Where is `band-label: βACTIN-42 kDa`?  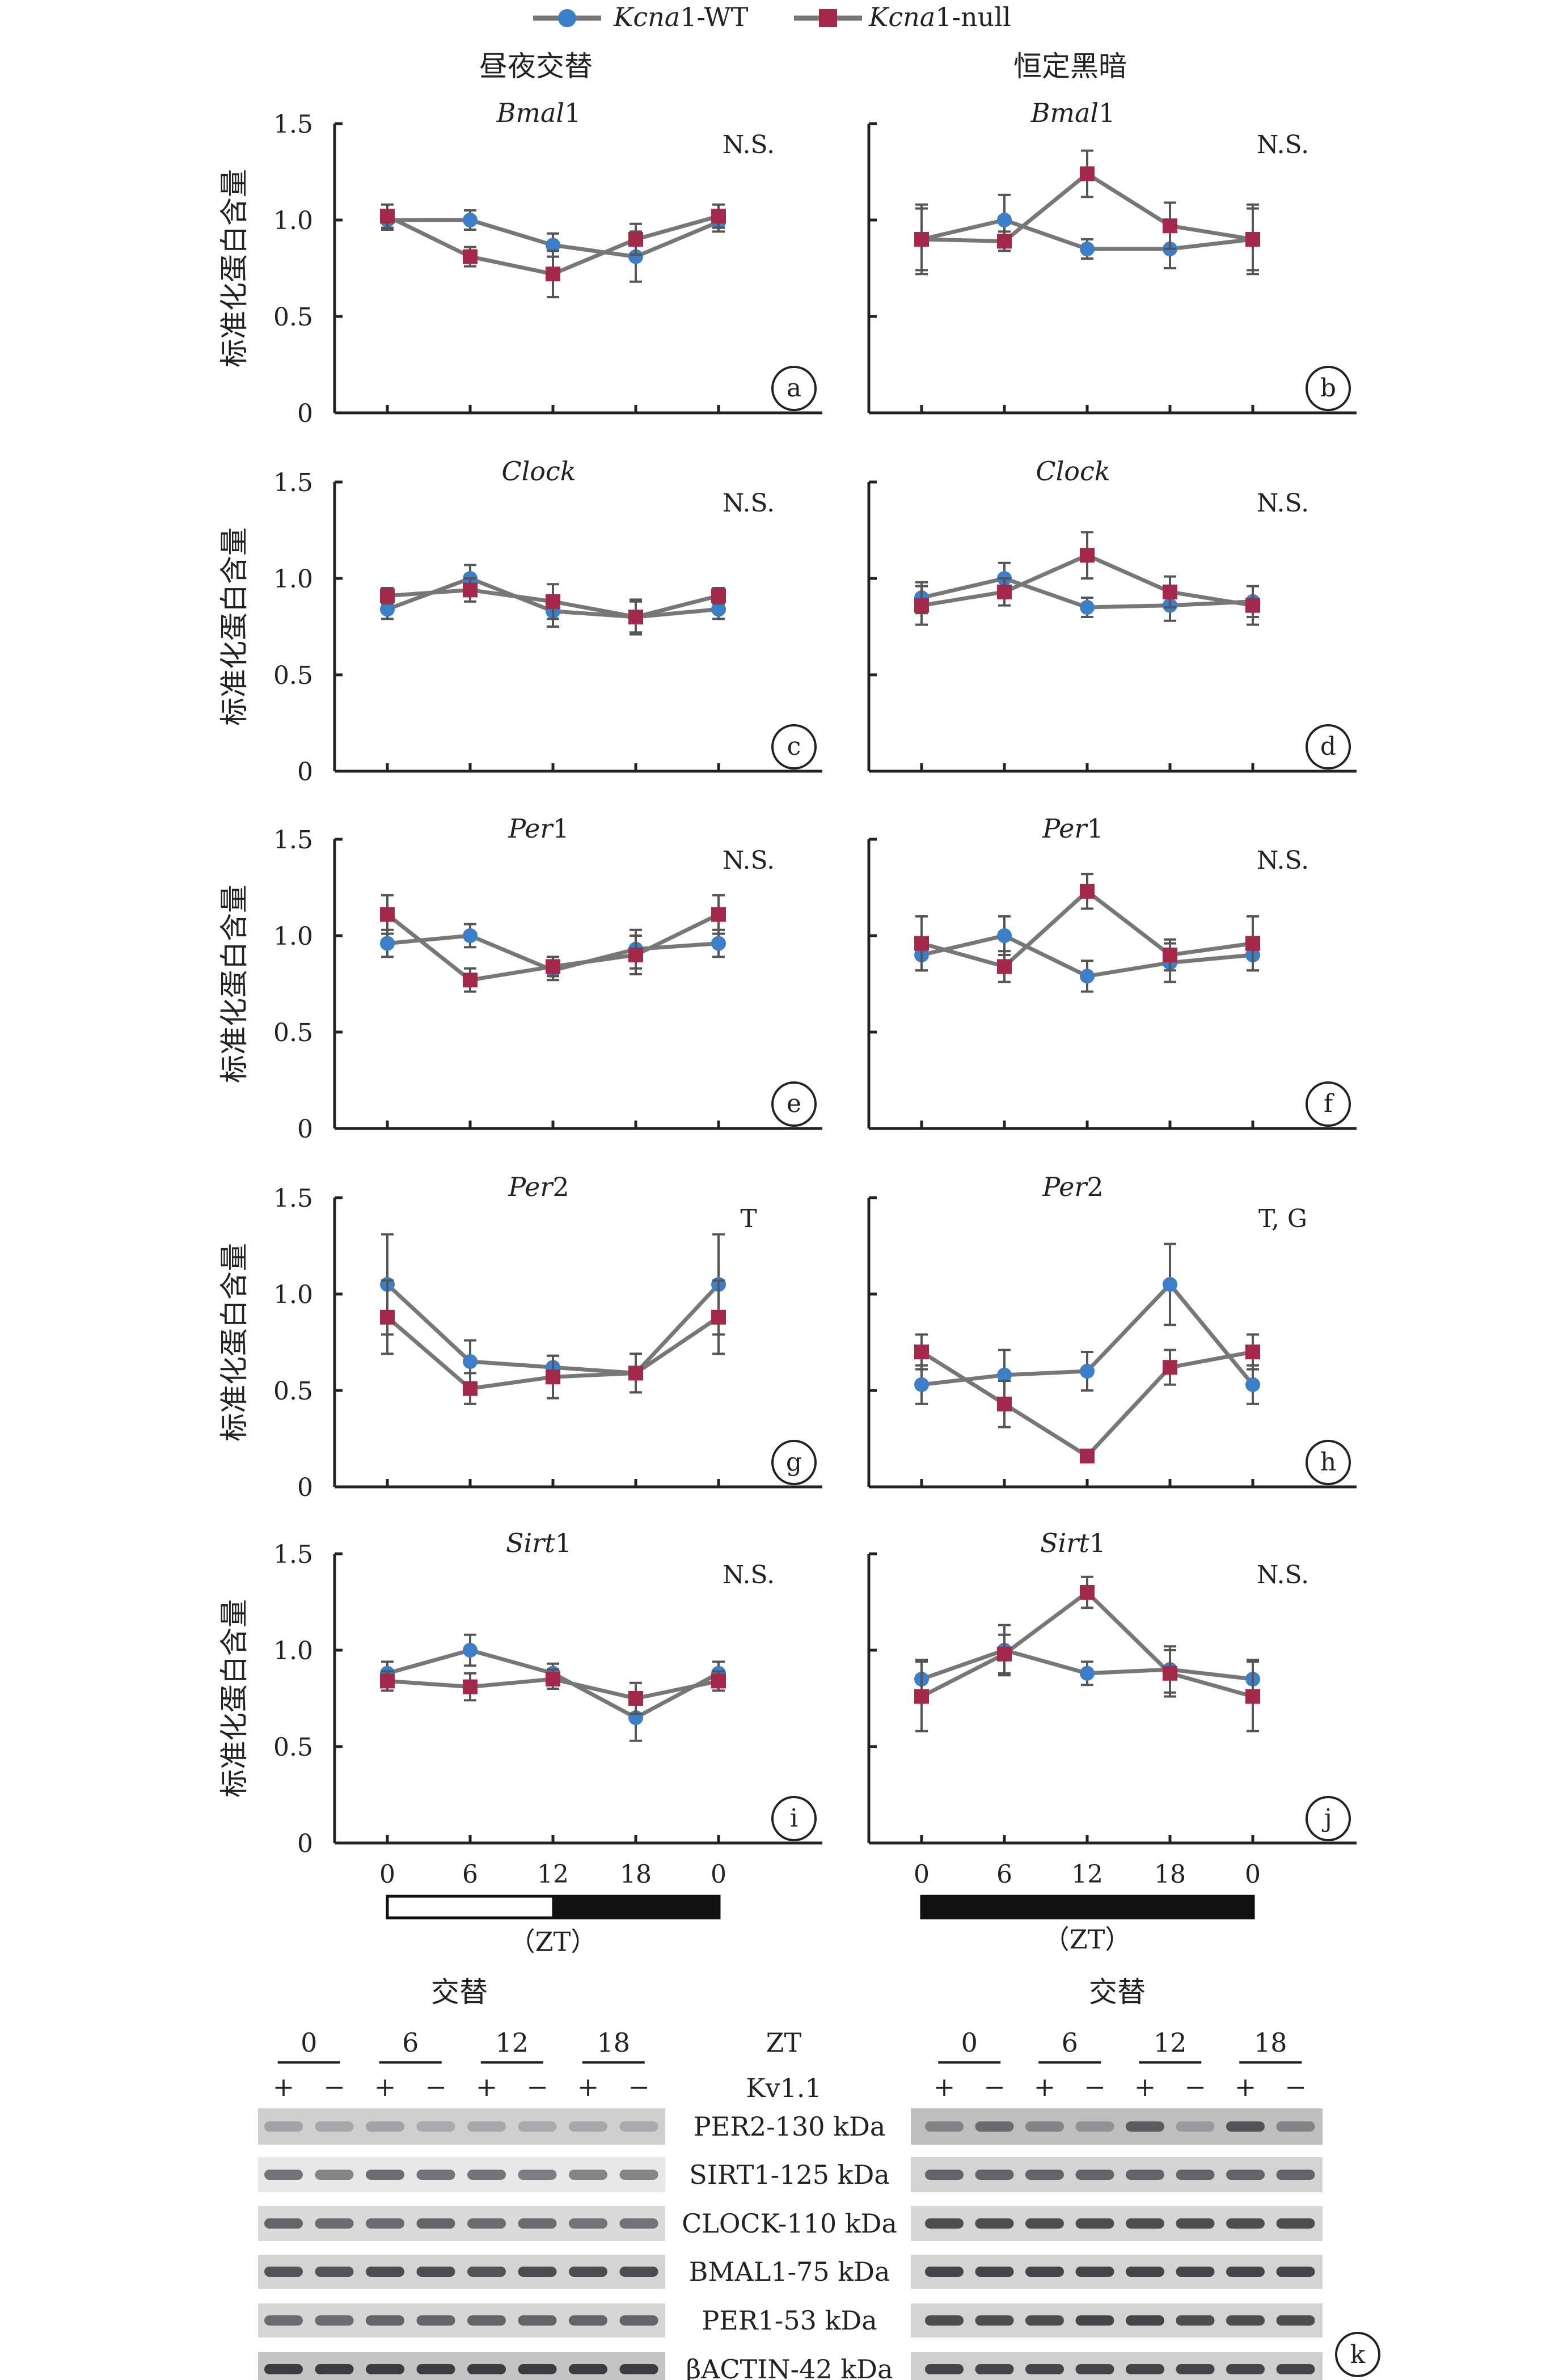
band-label: βACTIN-42 kDa is located at coordinates (789, 2367).